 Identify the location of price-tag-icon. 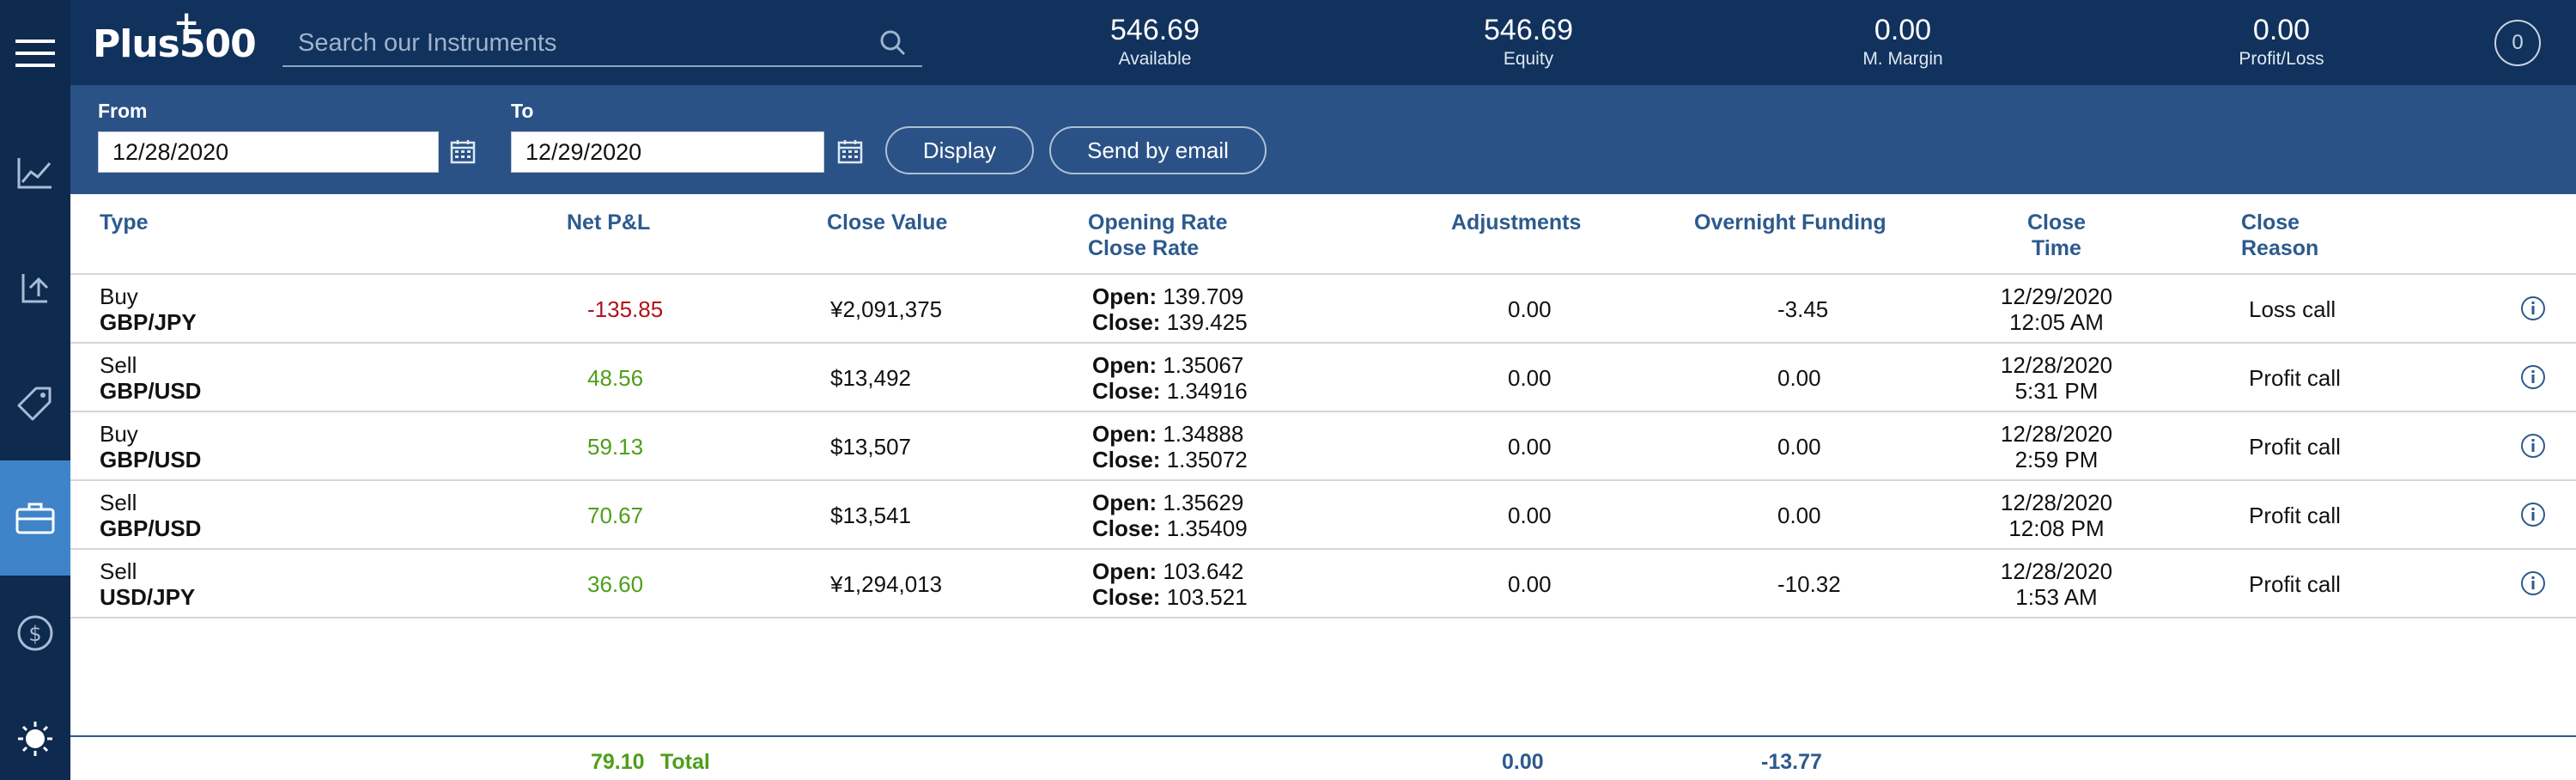
(35, 403).